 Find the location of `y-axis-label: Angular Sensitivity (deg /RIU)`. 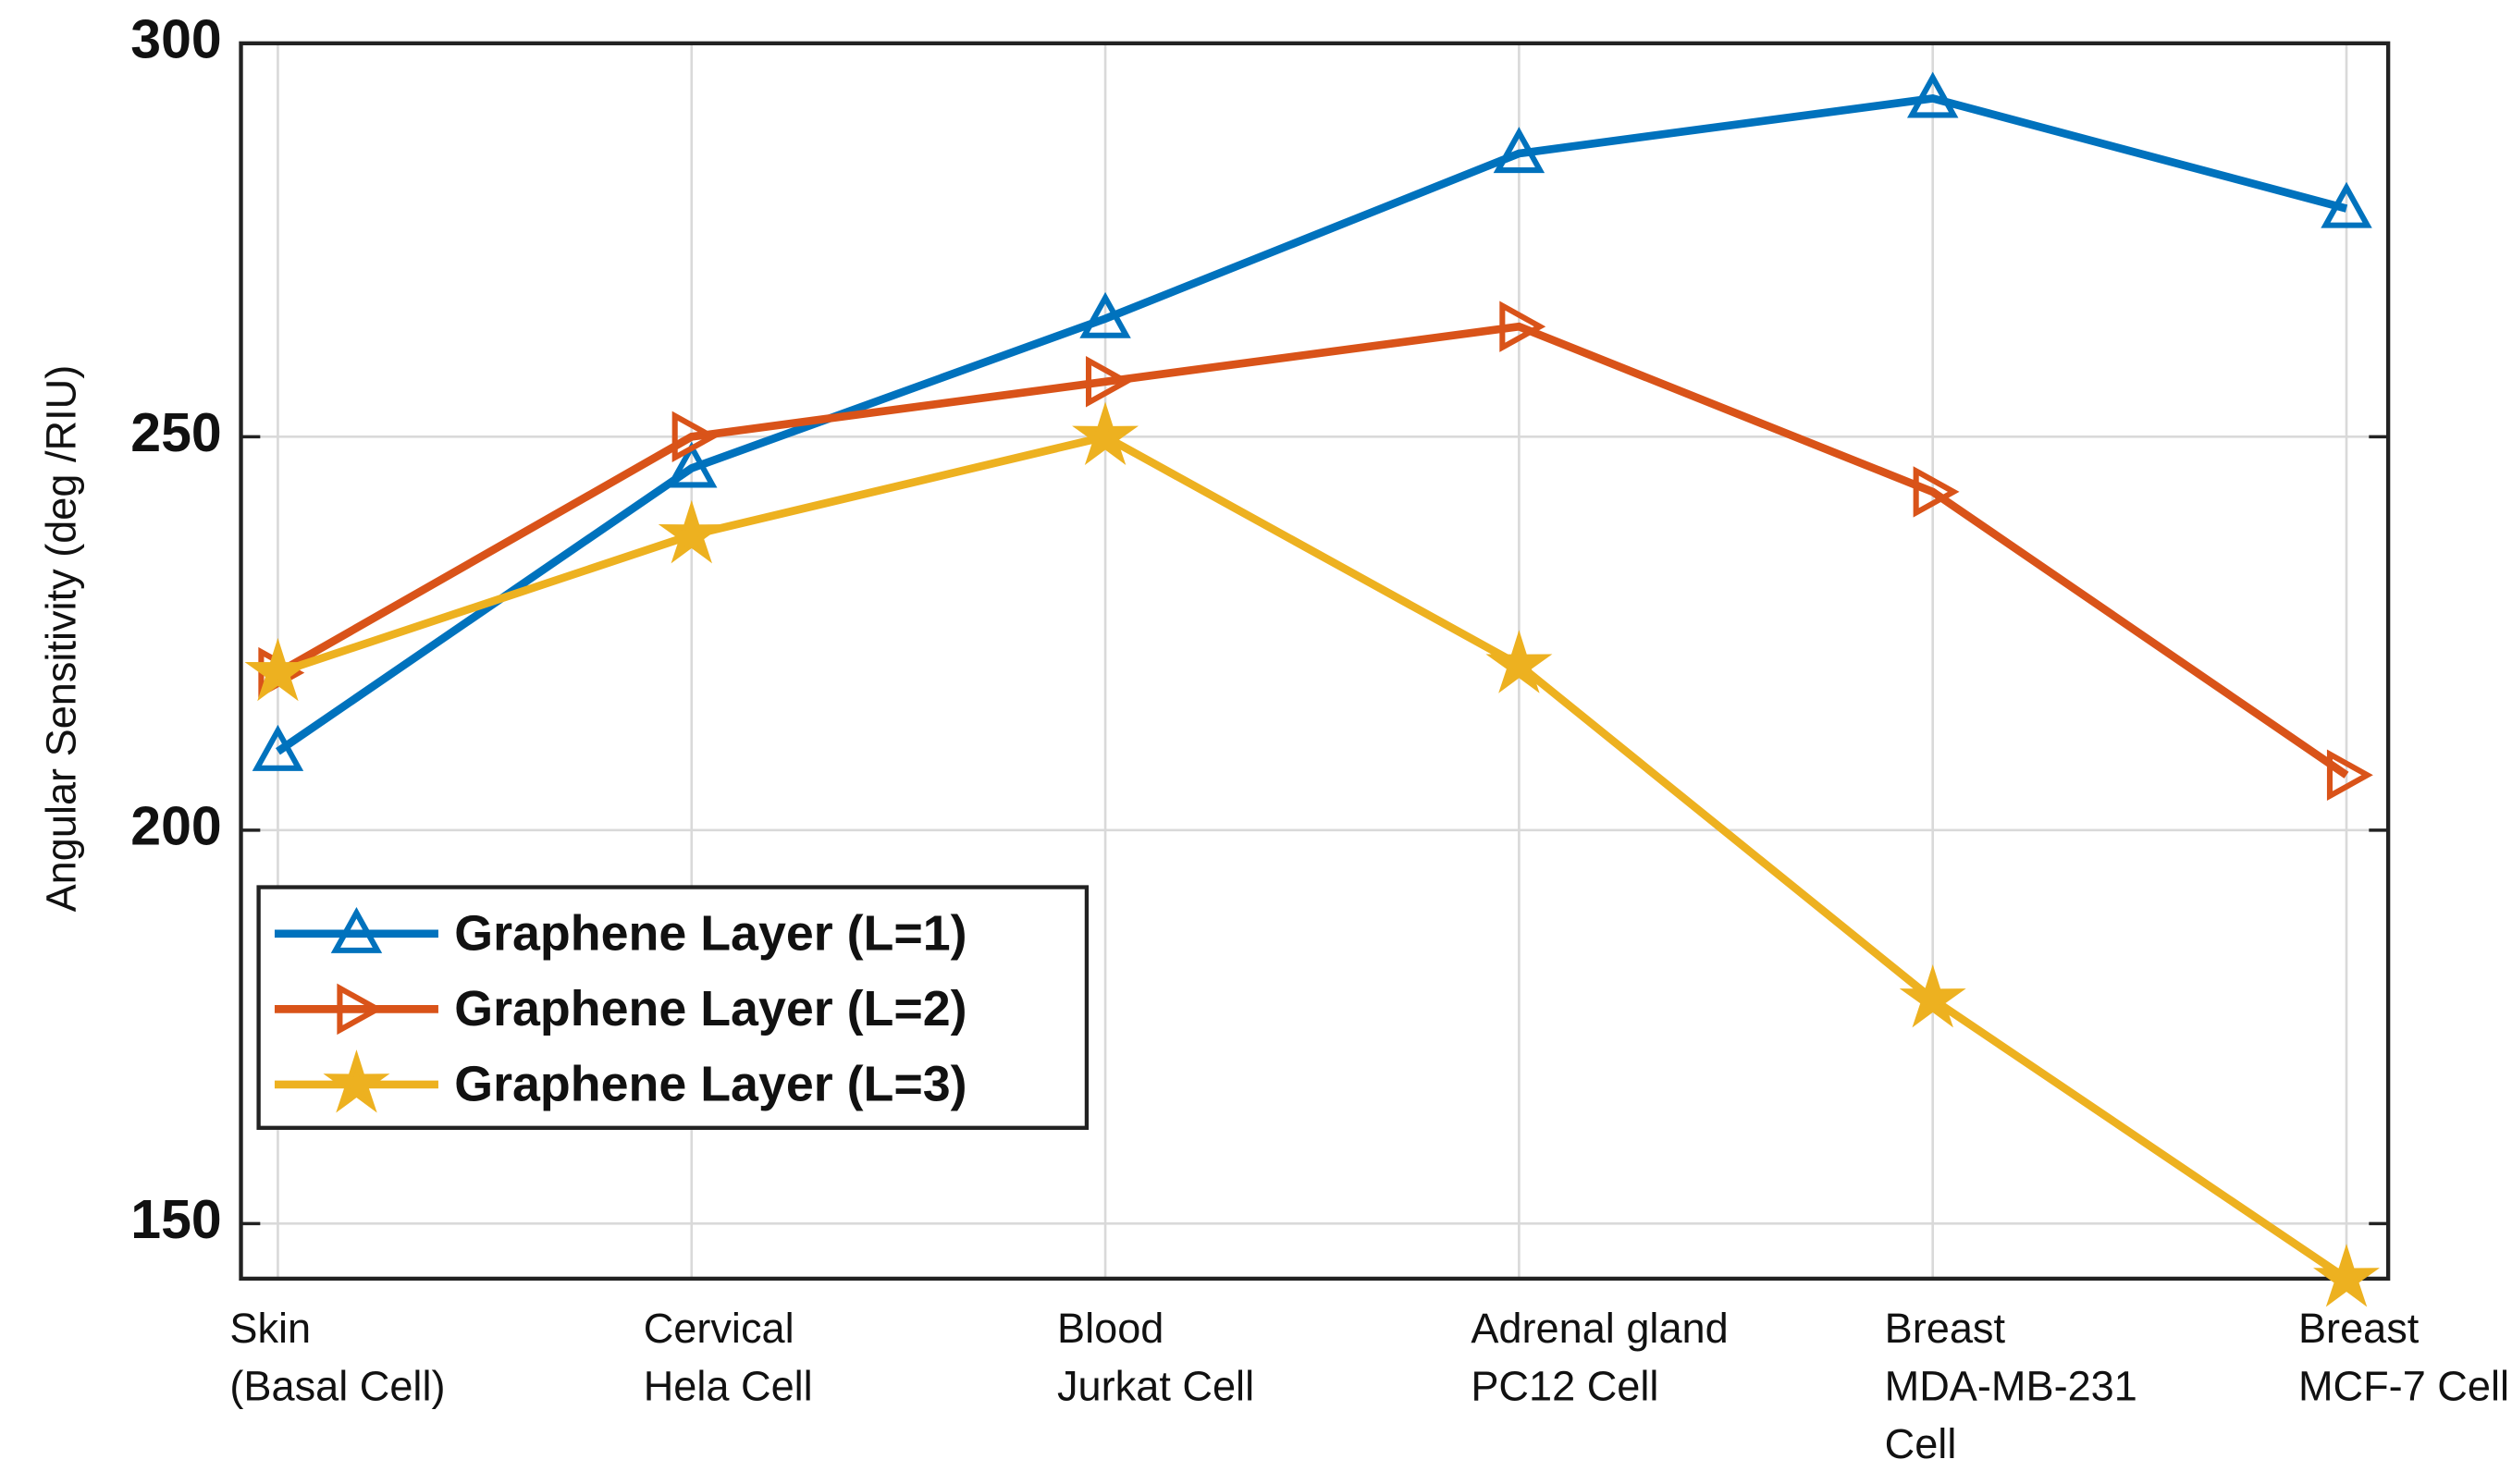

y-axis-label: Angular Sensitivity (deg /RIU) is located at coordinates (61, 639).